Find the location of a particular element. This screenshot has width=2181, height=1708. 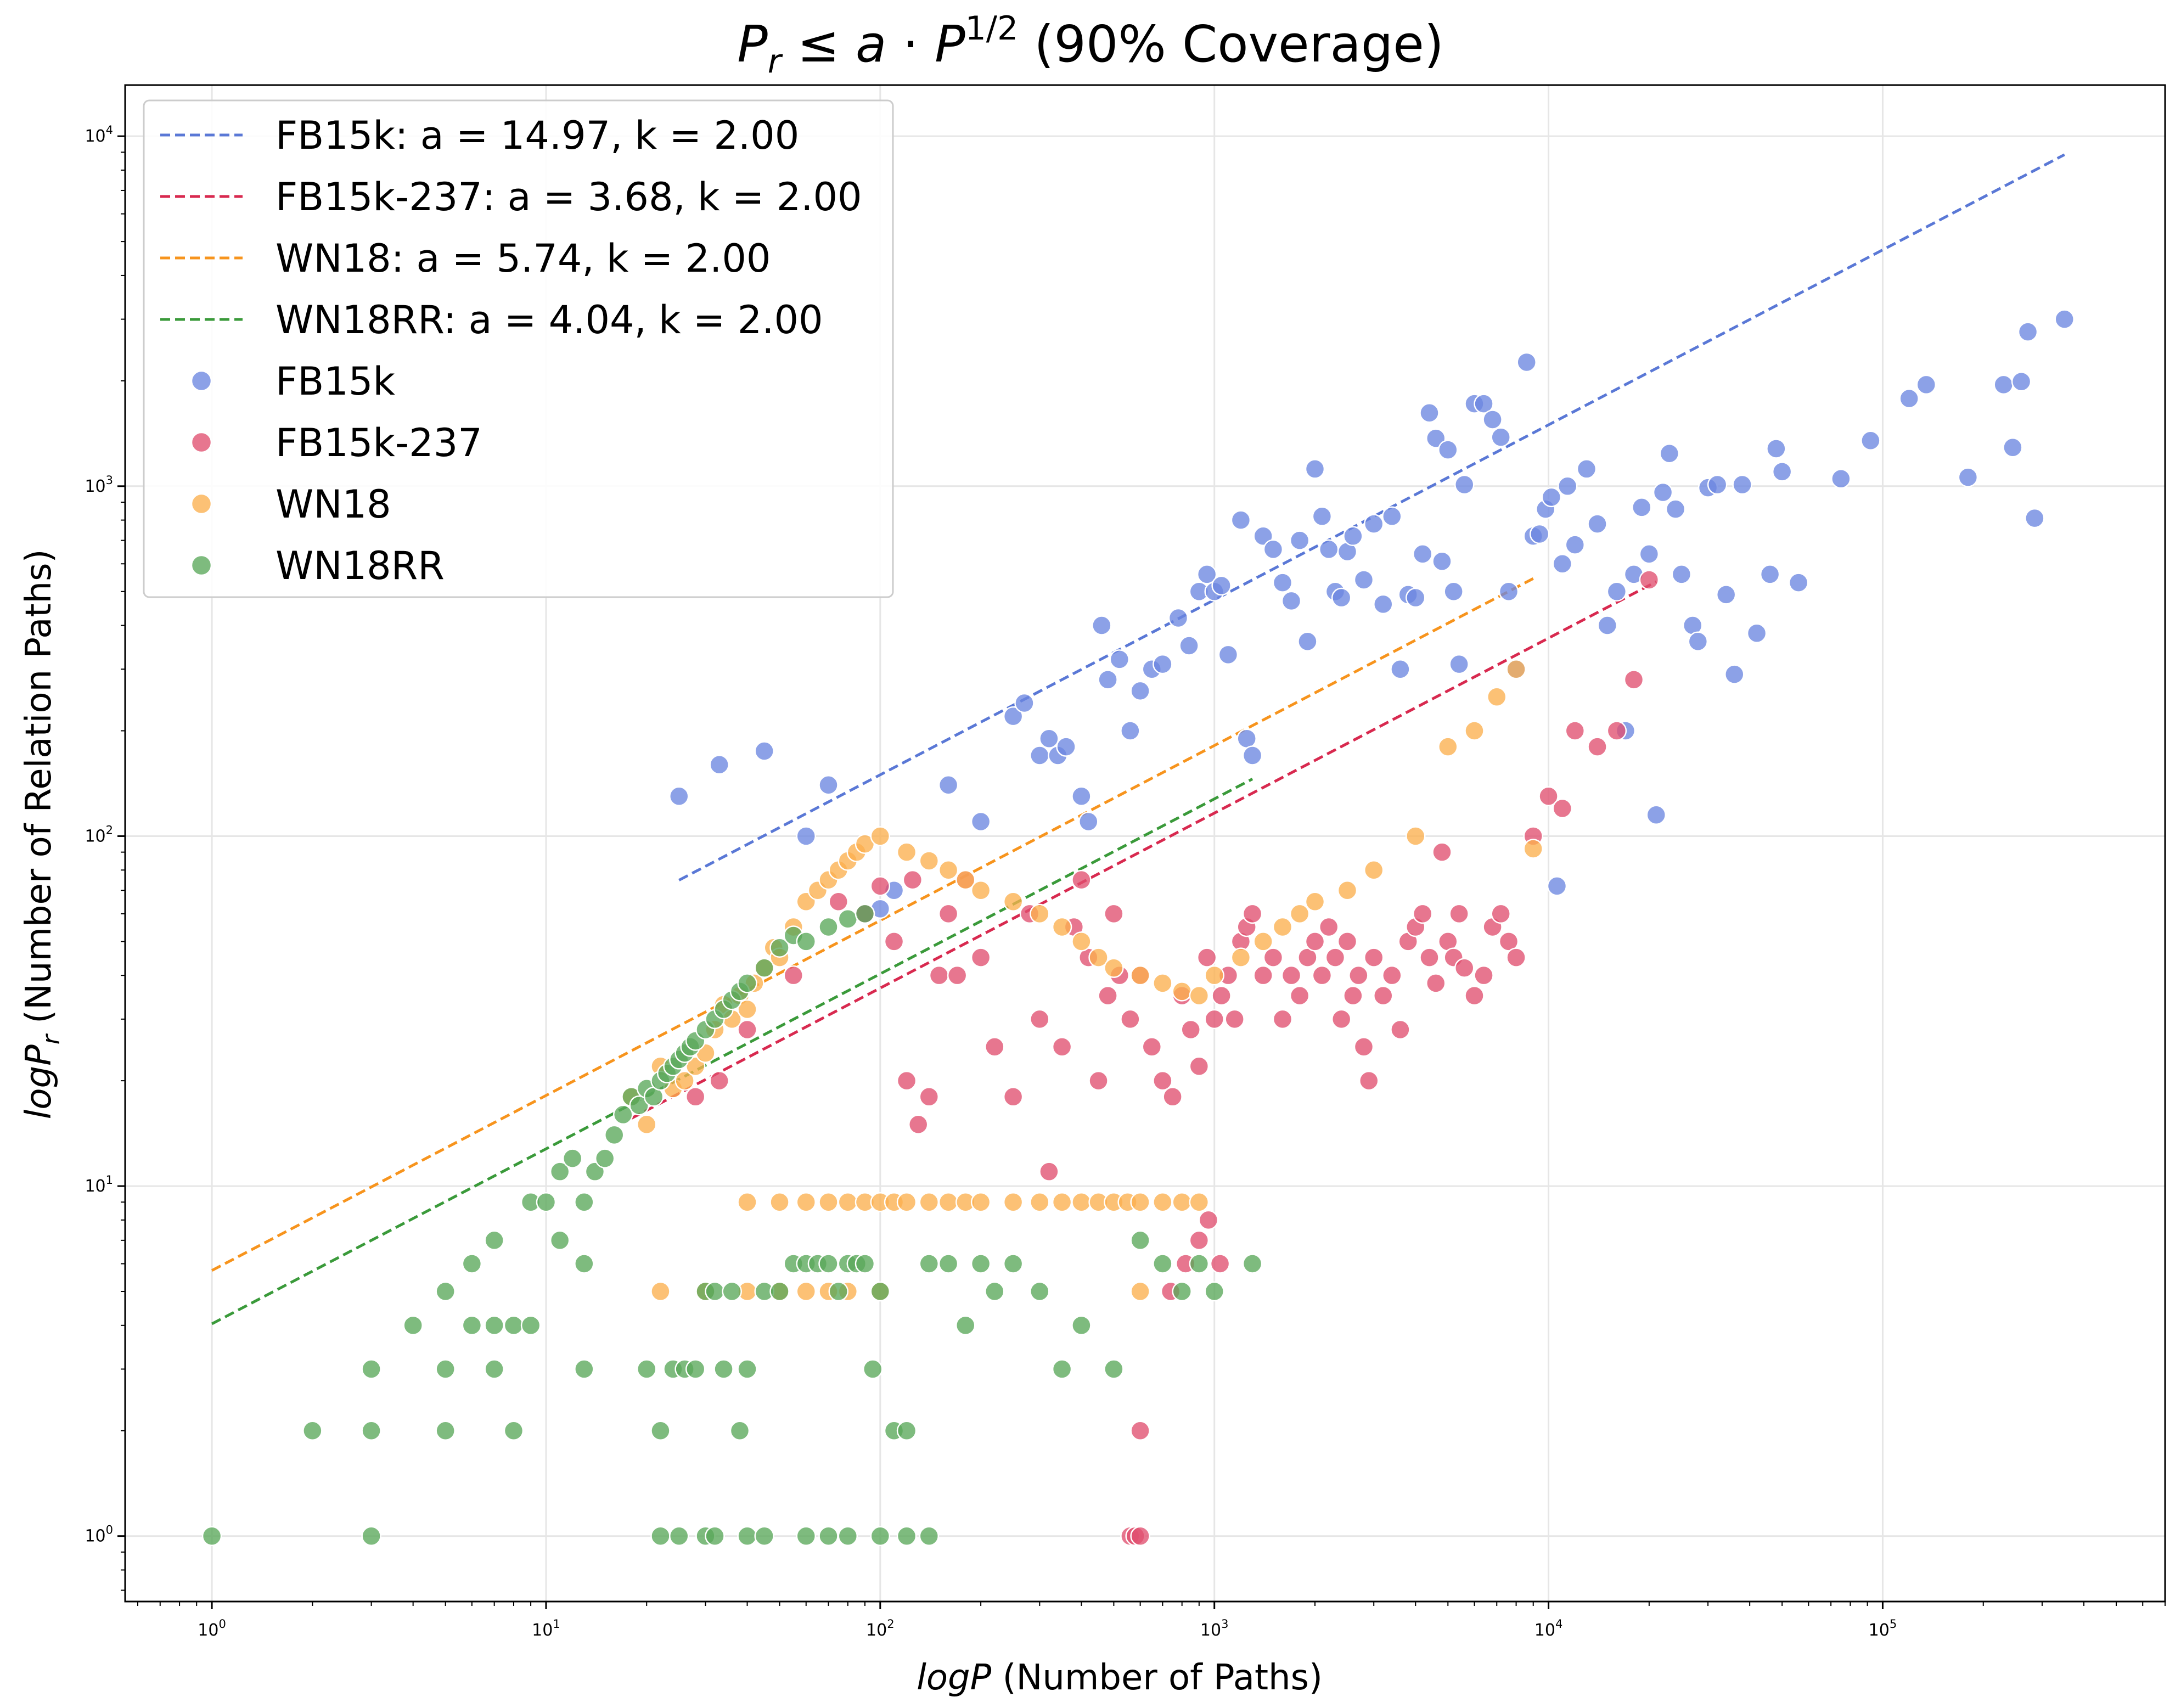

legend-fit-label: WN18RR: a = 4.04, k = 2.00 is located at coordinates (550, 319).